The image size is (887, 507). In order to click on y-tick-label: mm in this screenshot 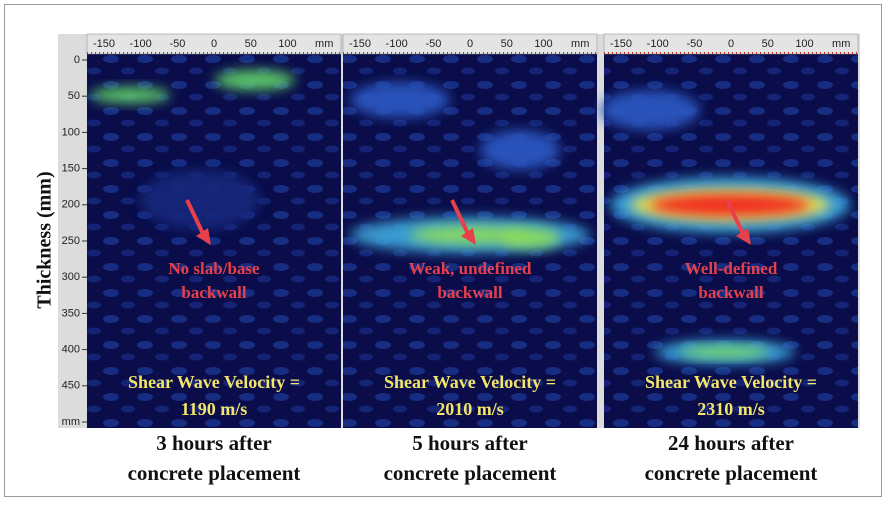, I will do `click(71, 422)`.